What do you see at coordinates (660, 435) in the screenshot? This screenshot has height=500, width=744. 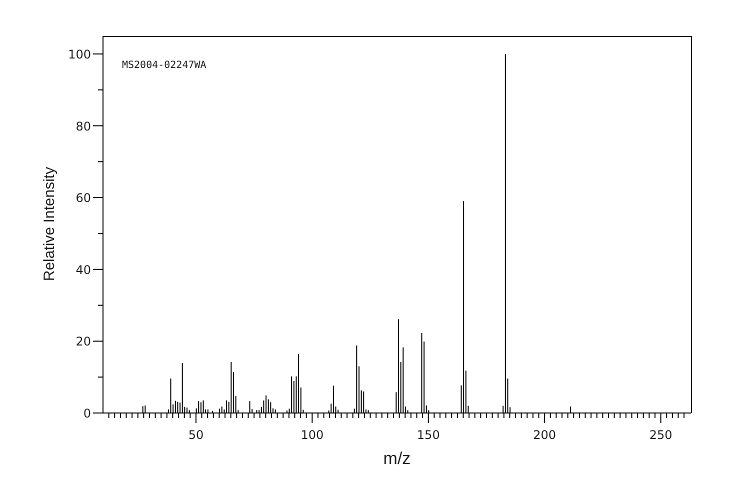 I see `x-tick-label: 250` at bounding box center [660, 435].